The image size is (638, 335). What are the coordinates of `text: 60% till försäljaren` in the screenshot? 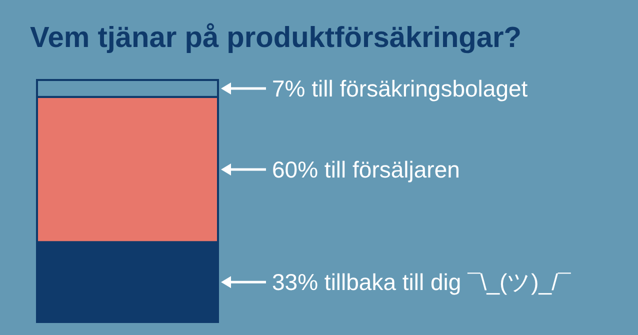 It's located at (366, 169).